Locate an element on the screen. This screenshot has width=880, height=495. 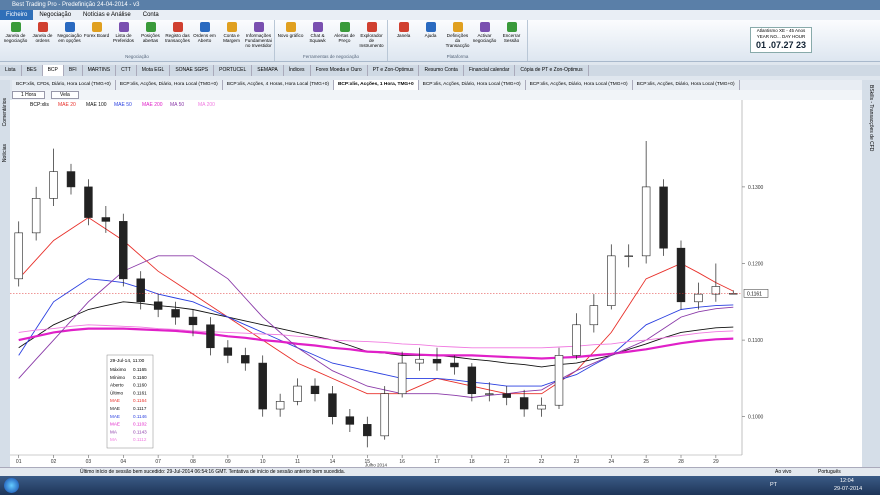
right-side-panel: BSkills - Transacções de CFD is located at coordinates (871, 273).